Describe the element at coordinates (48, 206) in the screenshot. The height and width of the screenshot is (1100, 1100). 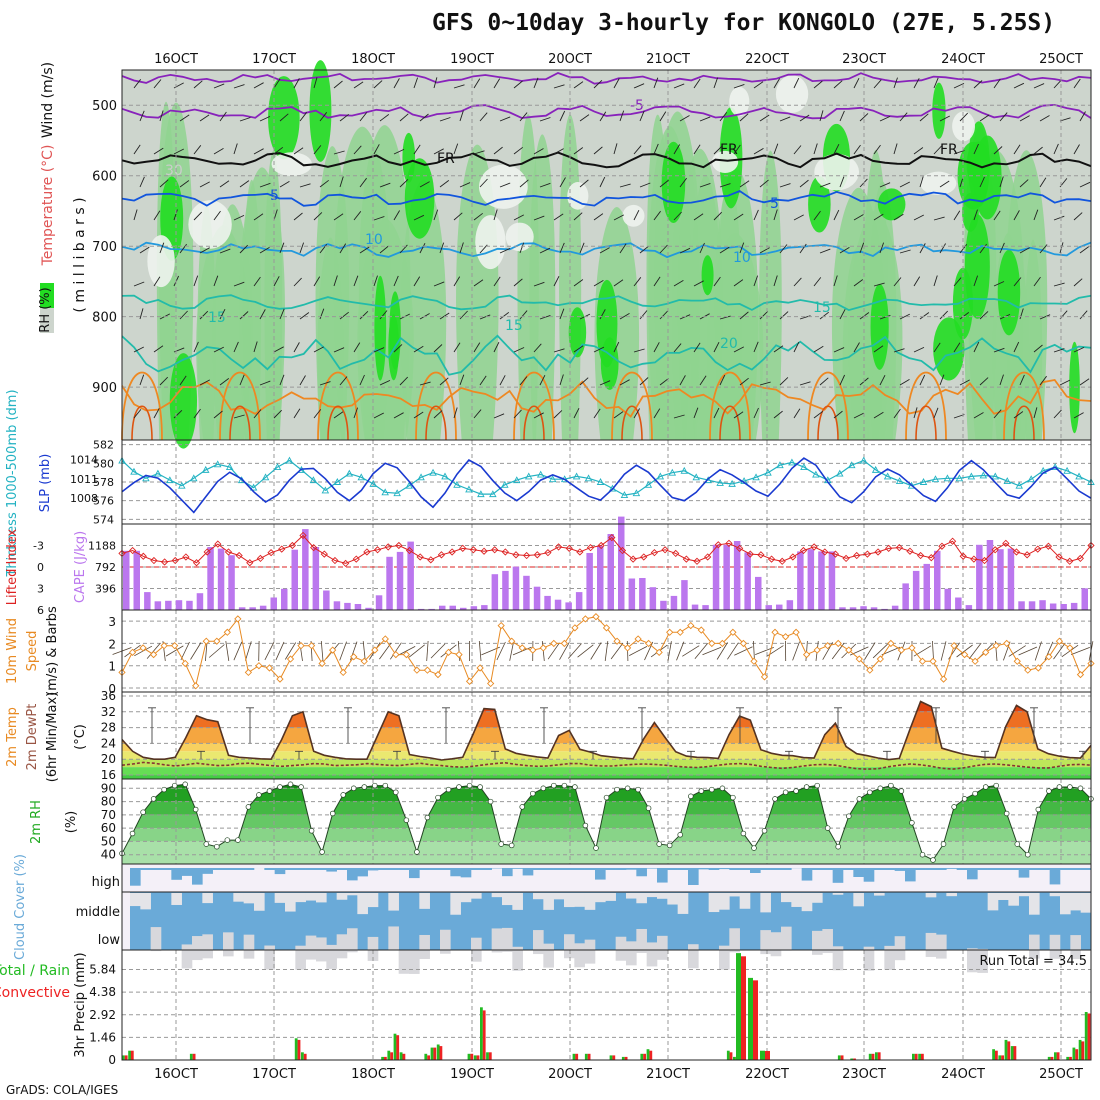
I see `temperature-axis-label: Temperature (°C)` at that location.